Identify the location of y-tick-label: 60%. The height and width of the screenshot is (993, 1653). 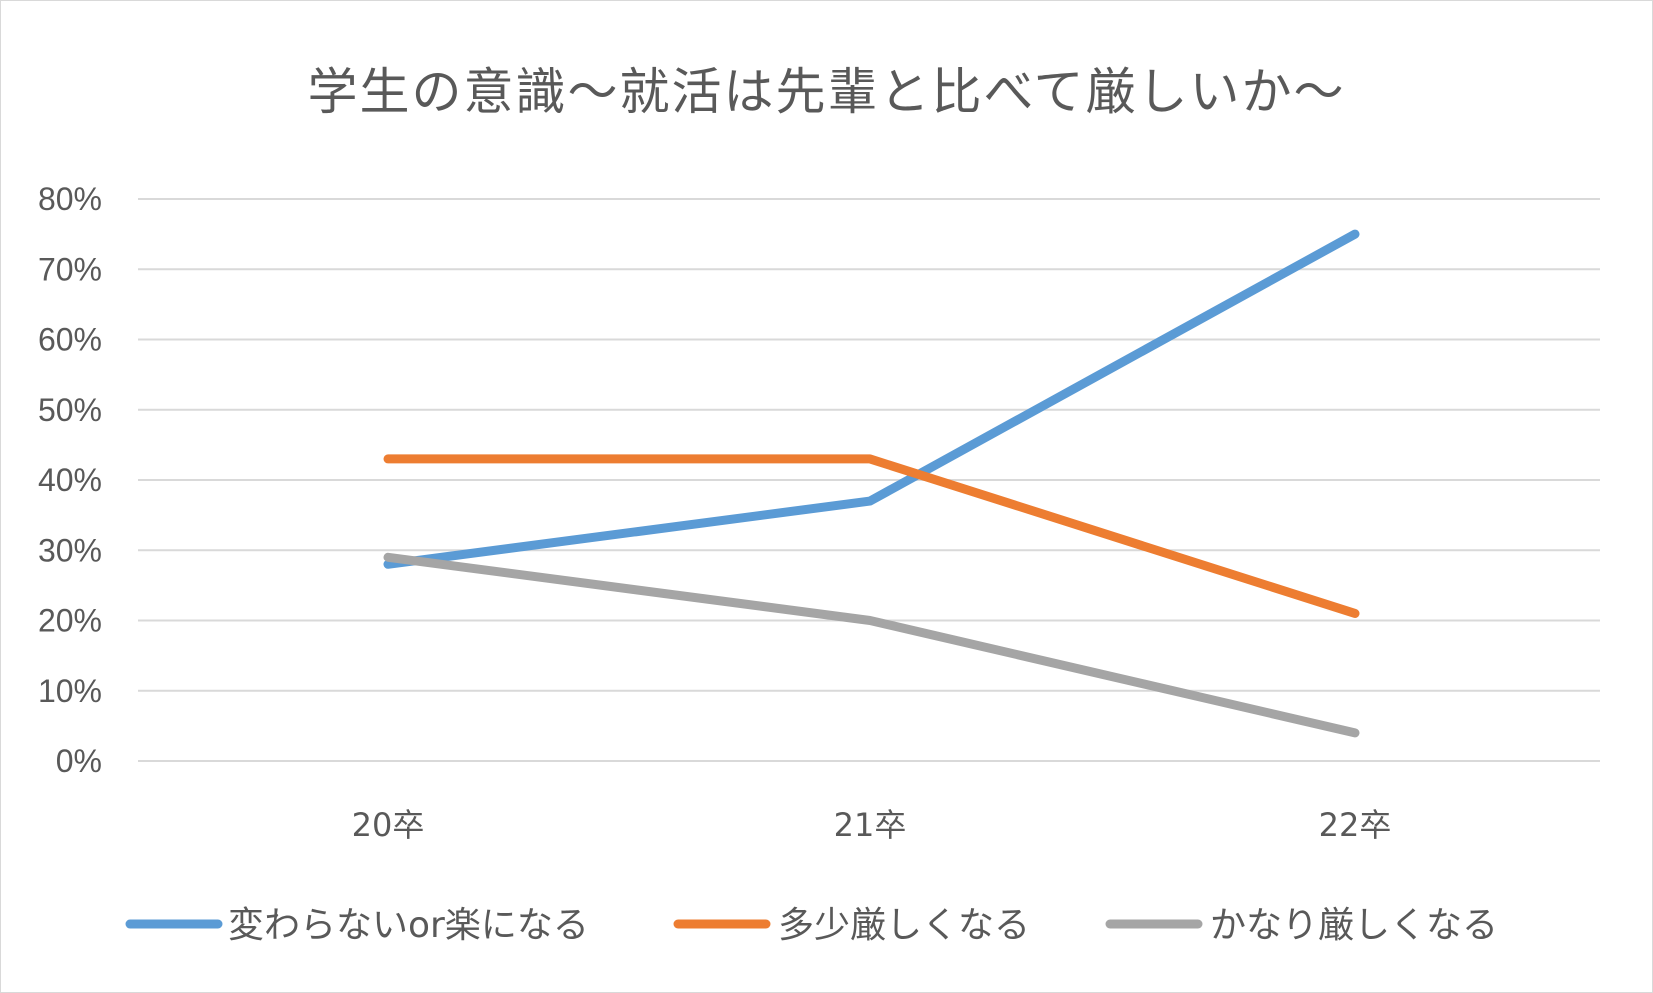
(70, 340).